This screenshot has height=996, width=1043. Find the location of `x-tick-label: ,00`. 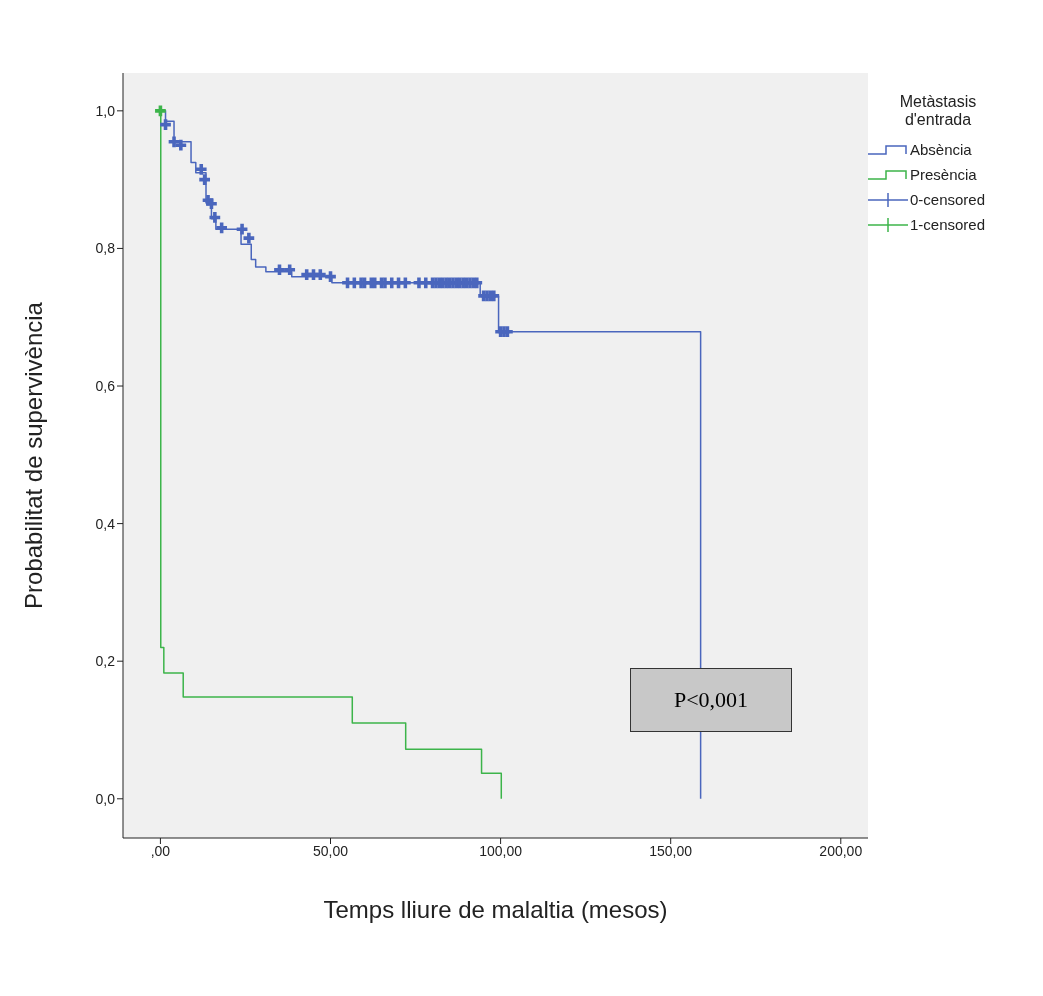

x-tick-label: ,00 is located at coordinates (160, 850).